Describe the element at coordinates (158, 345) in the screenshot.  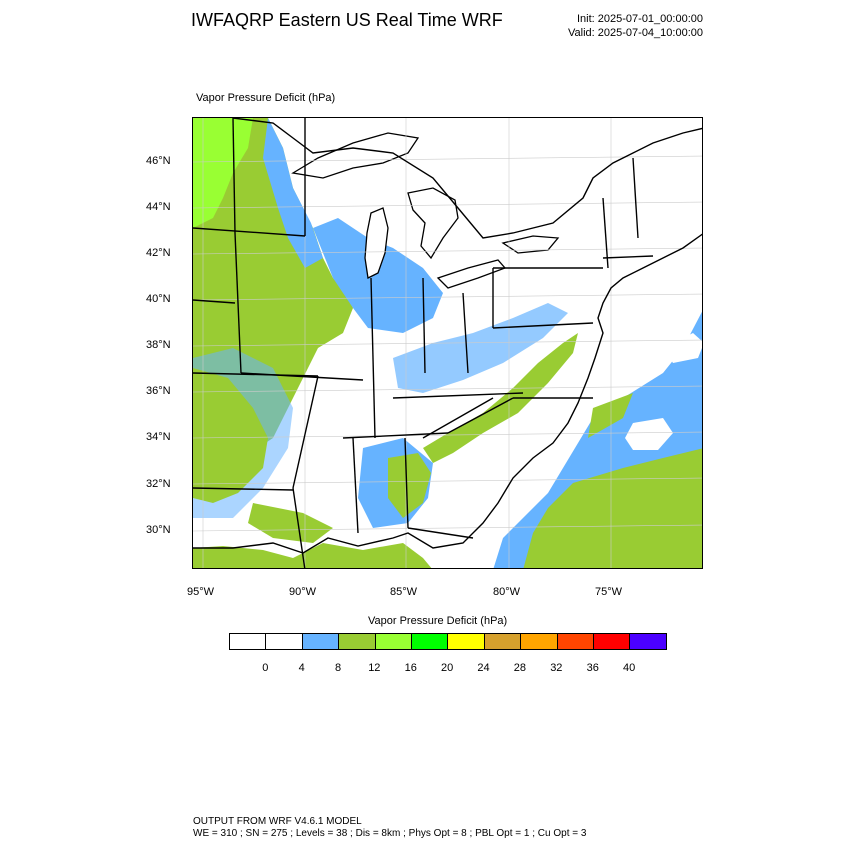
I see `lat-label: 38°N` at that location.